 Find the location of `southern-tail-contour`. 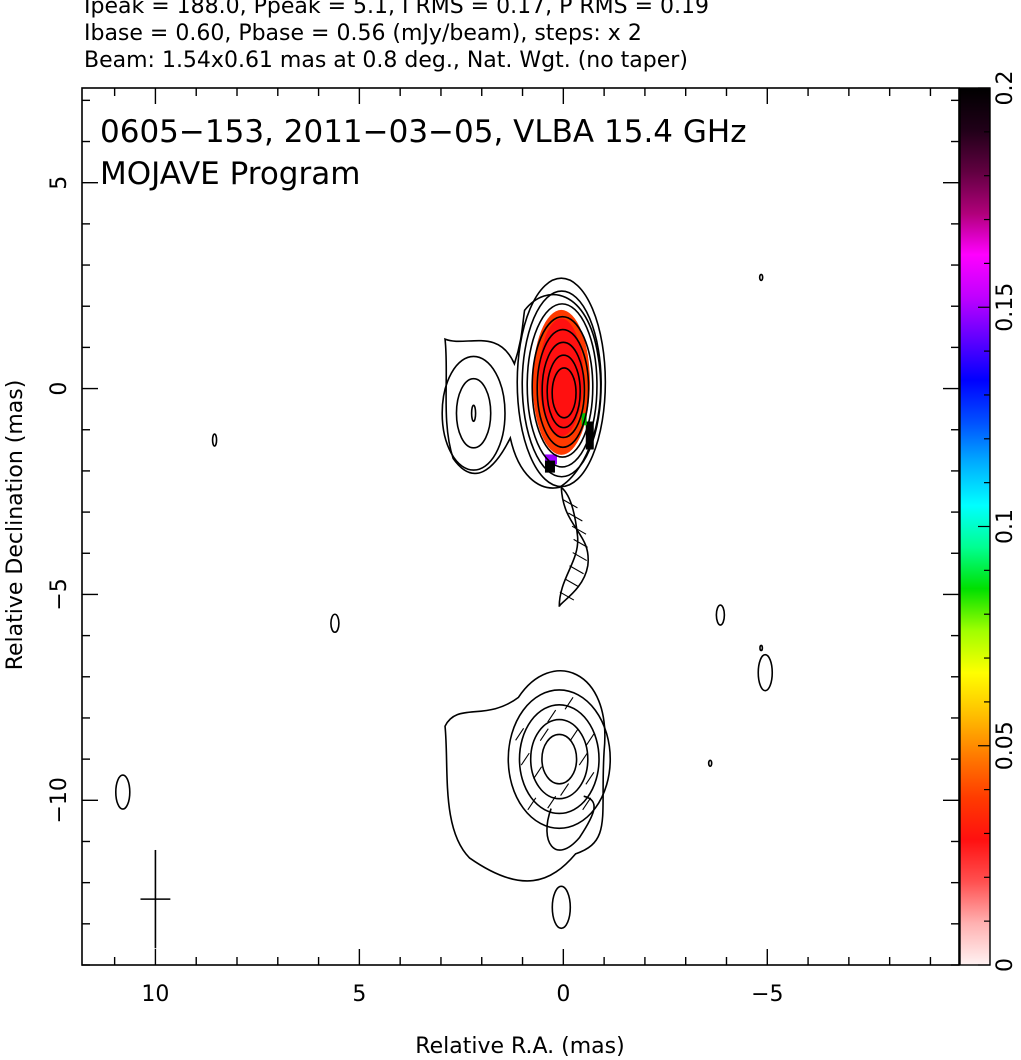

southern-tail-contour is located at coordinates (570, 823).